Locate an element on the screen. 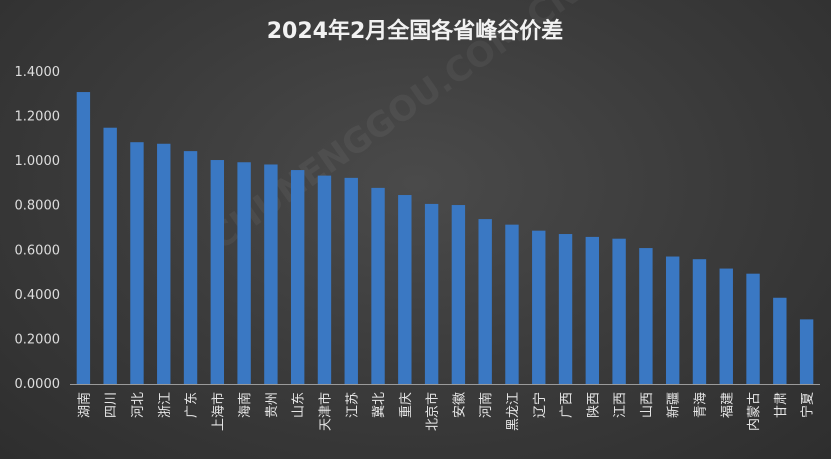 Image resolution: width=831 pixels, height=459 pixels. x-category-label: 重庆 is located at coordinates (406, 405).